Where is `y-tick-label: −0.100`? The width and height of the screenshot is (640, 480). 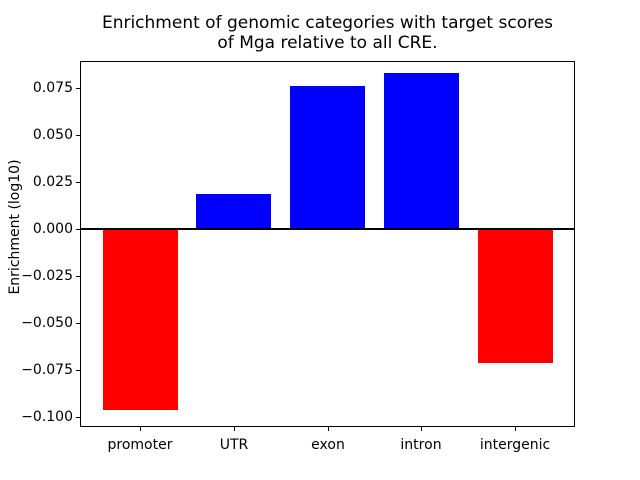 y-tick-label: −0.100 is located at coordinates (47, 417).